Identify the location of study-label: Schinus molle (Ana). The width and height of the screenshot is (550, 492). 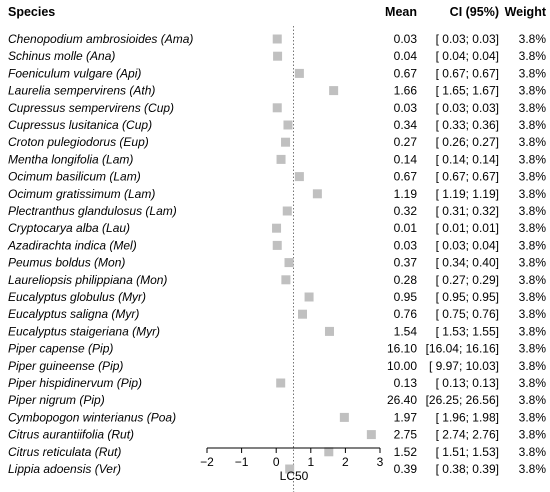
(61, 56).